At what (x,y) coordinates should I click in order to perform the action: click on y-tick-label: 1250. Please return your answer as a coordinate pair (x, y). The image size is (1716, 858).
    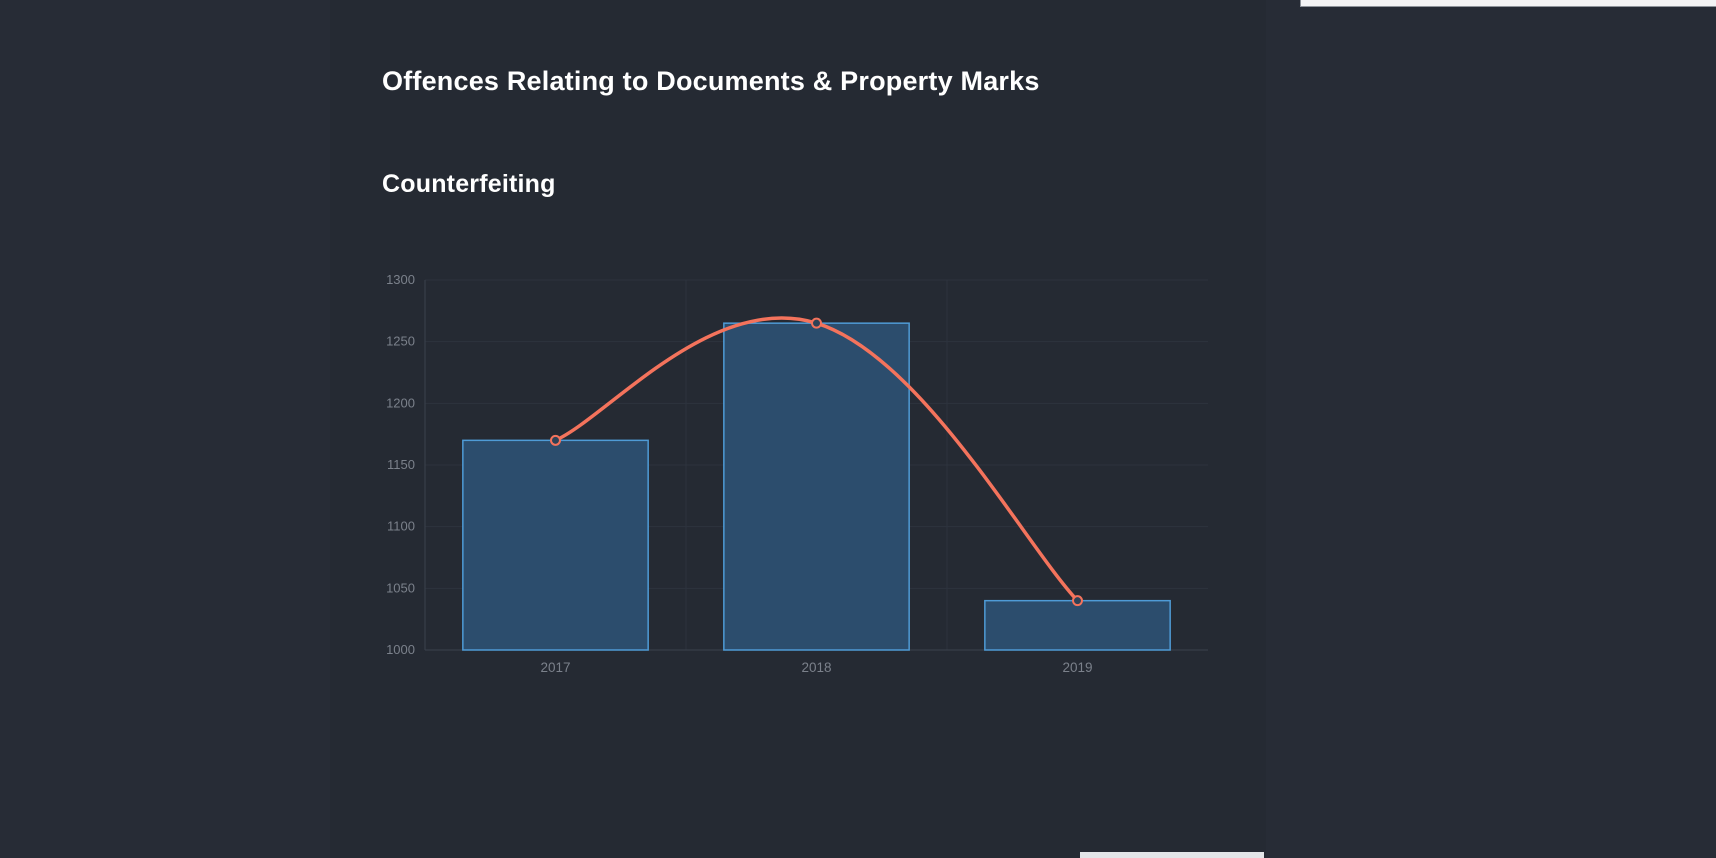
    Looking at the image, I should click on (400, 341).